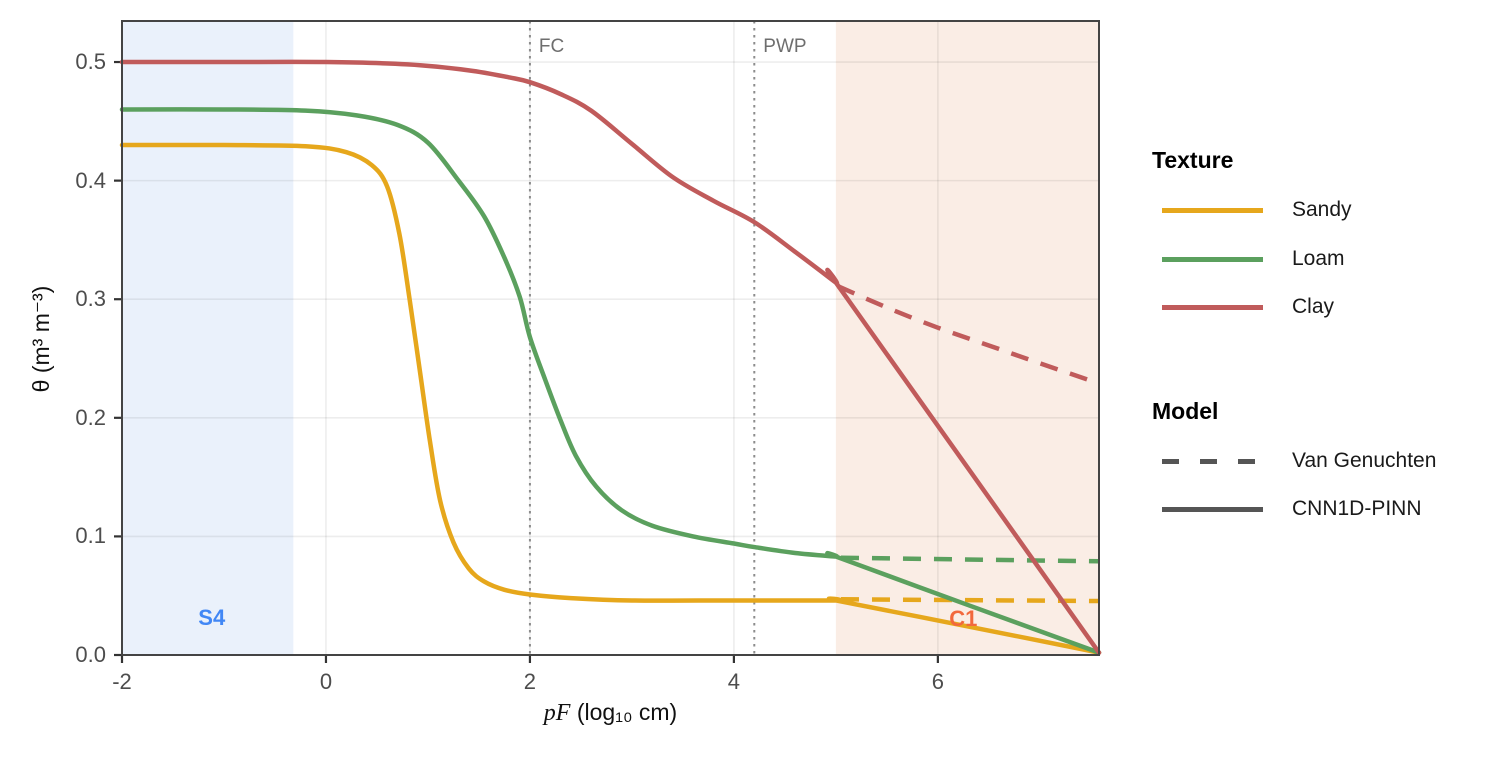 The height and width of the screenshot is (760, 1500). I want to click on legend-item-van-genuchten: Van Genuchten, so click(1299, 461).